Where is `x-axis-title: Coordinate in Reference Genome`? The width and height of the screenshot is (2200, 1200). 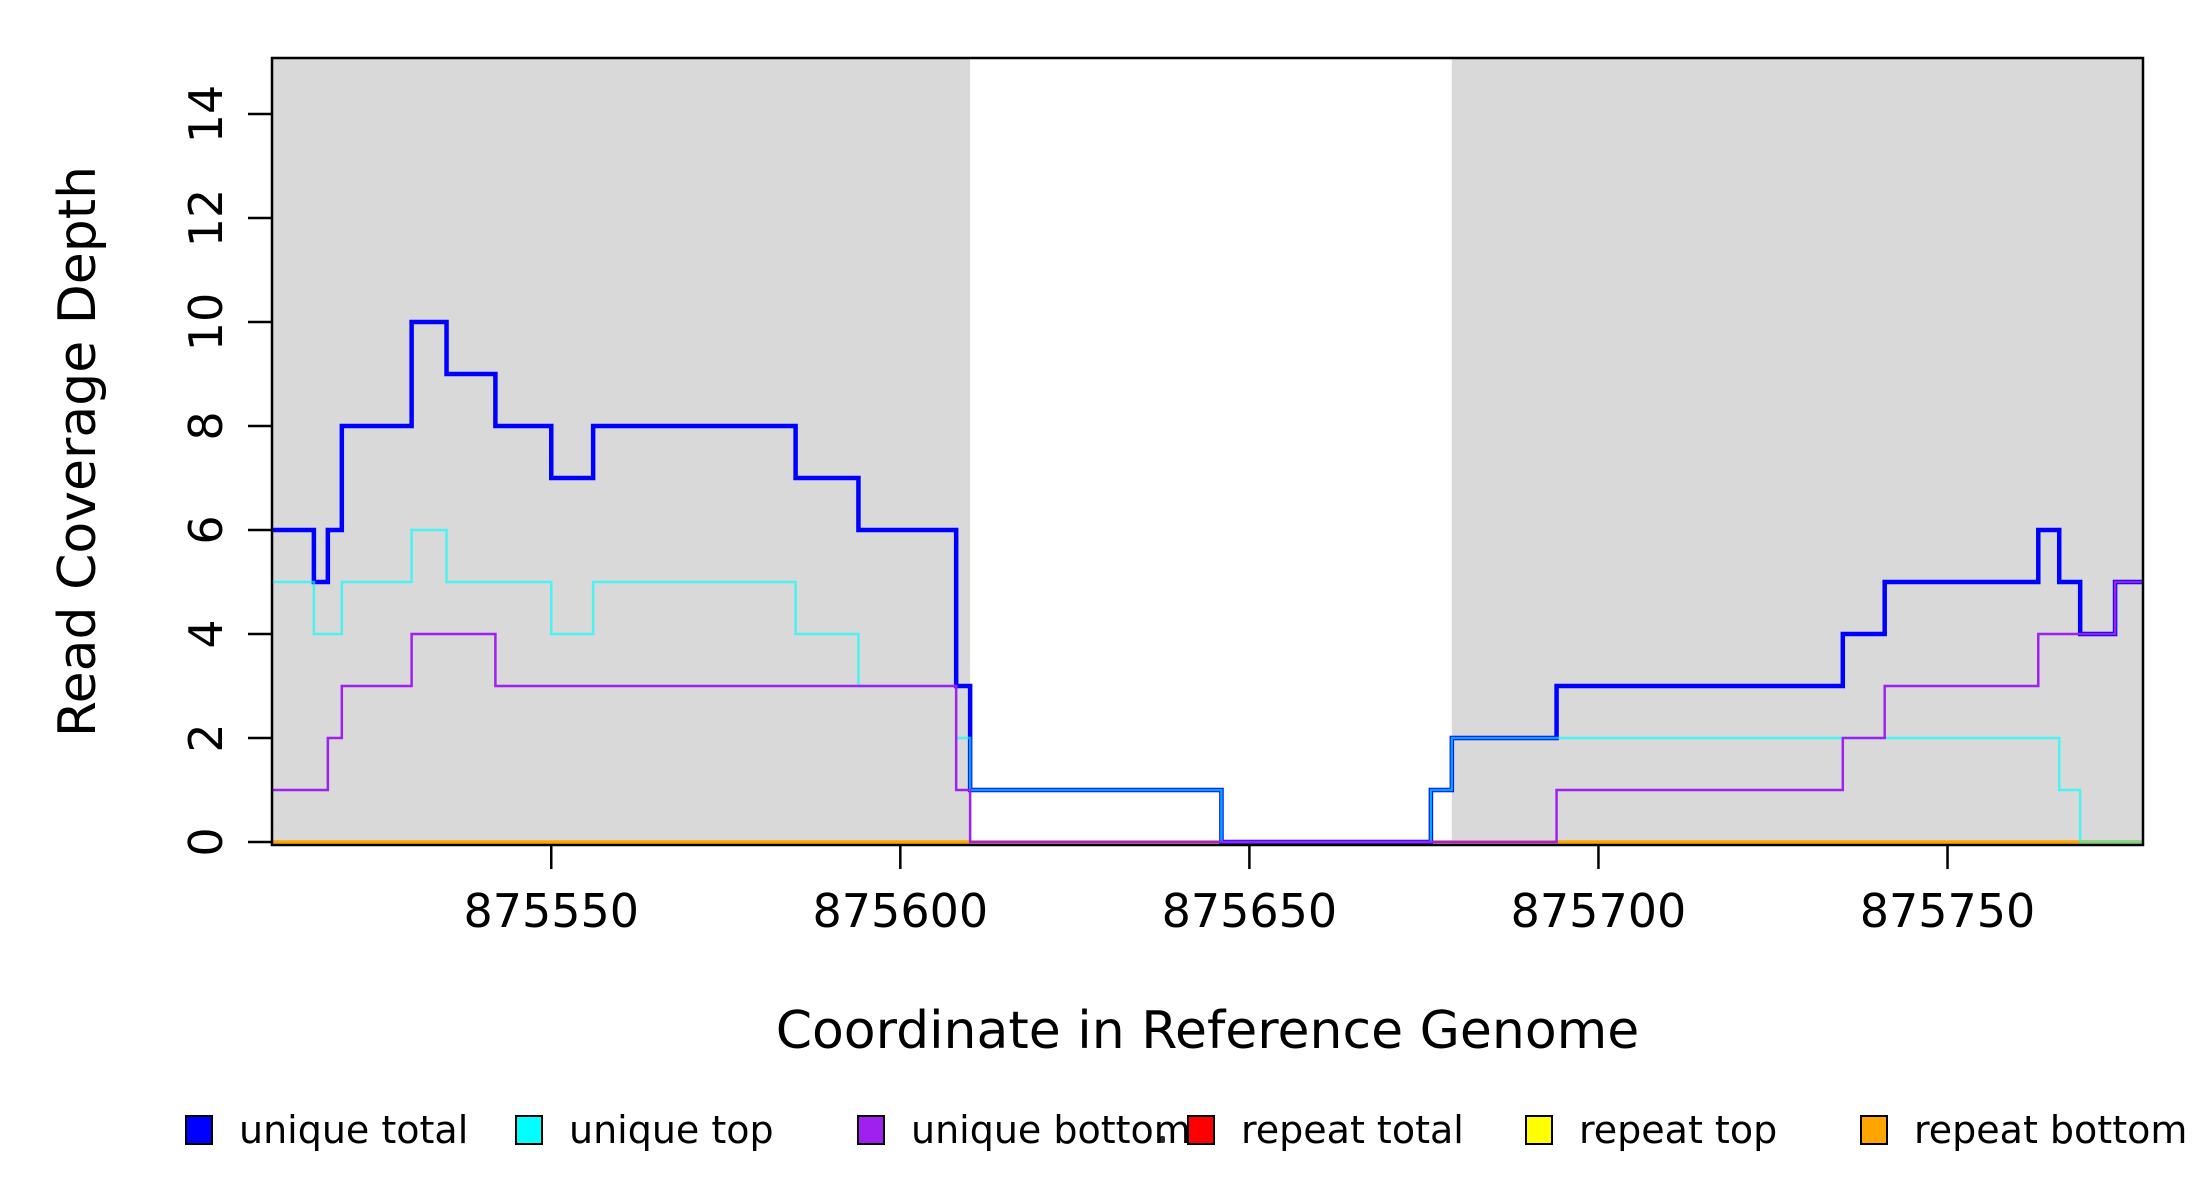
x-axis-title: Coordinate in Reference Genome is located at coordinates (1208, 1031).